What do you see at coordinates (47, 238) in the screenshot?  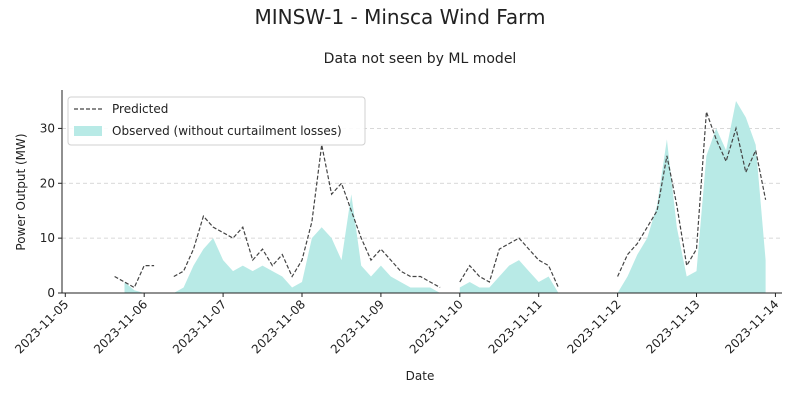 I see `y-tick-label: 10` at bounding box center [47, 238].